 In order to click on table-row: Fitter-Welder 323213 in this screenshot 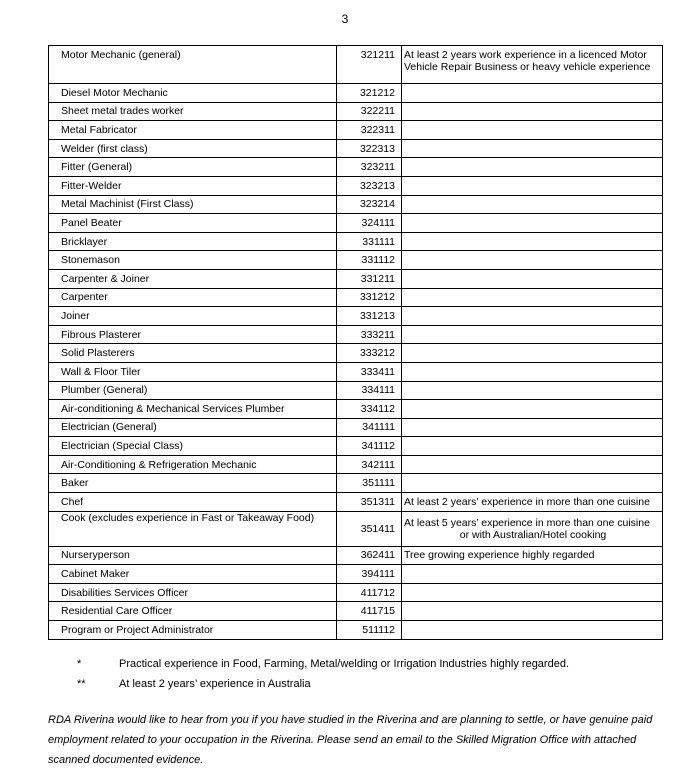, I will do `click(355, 185)`.